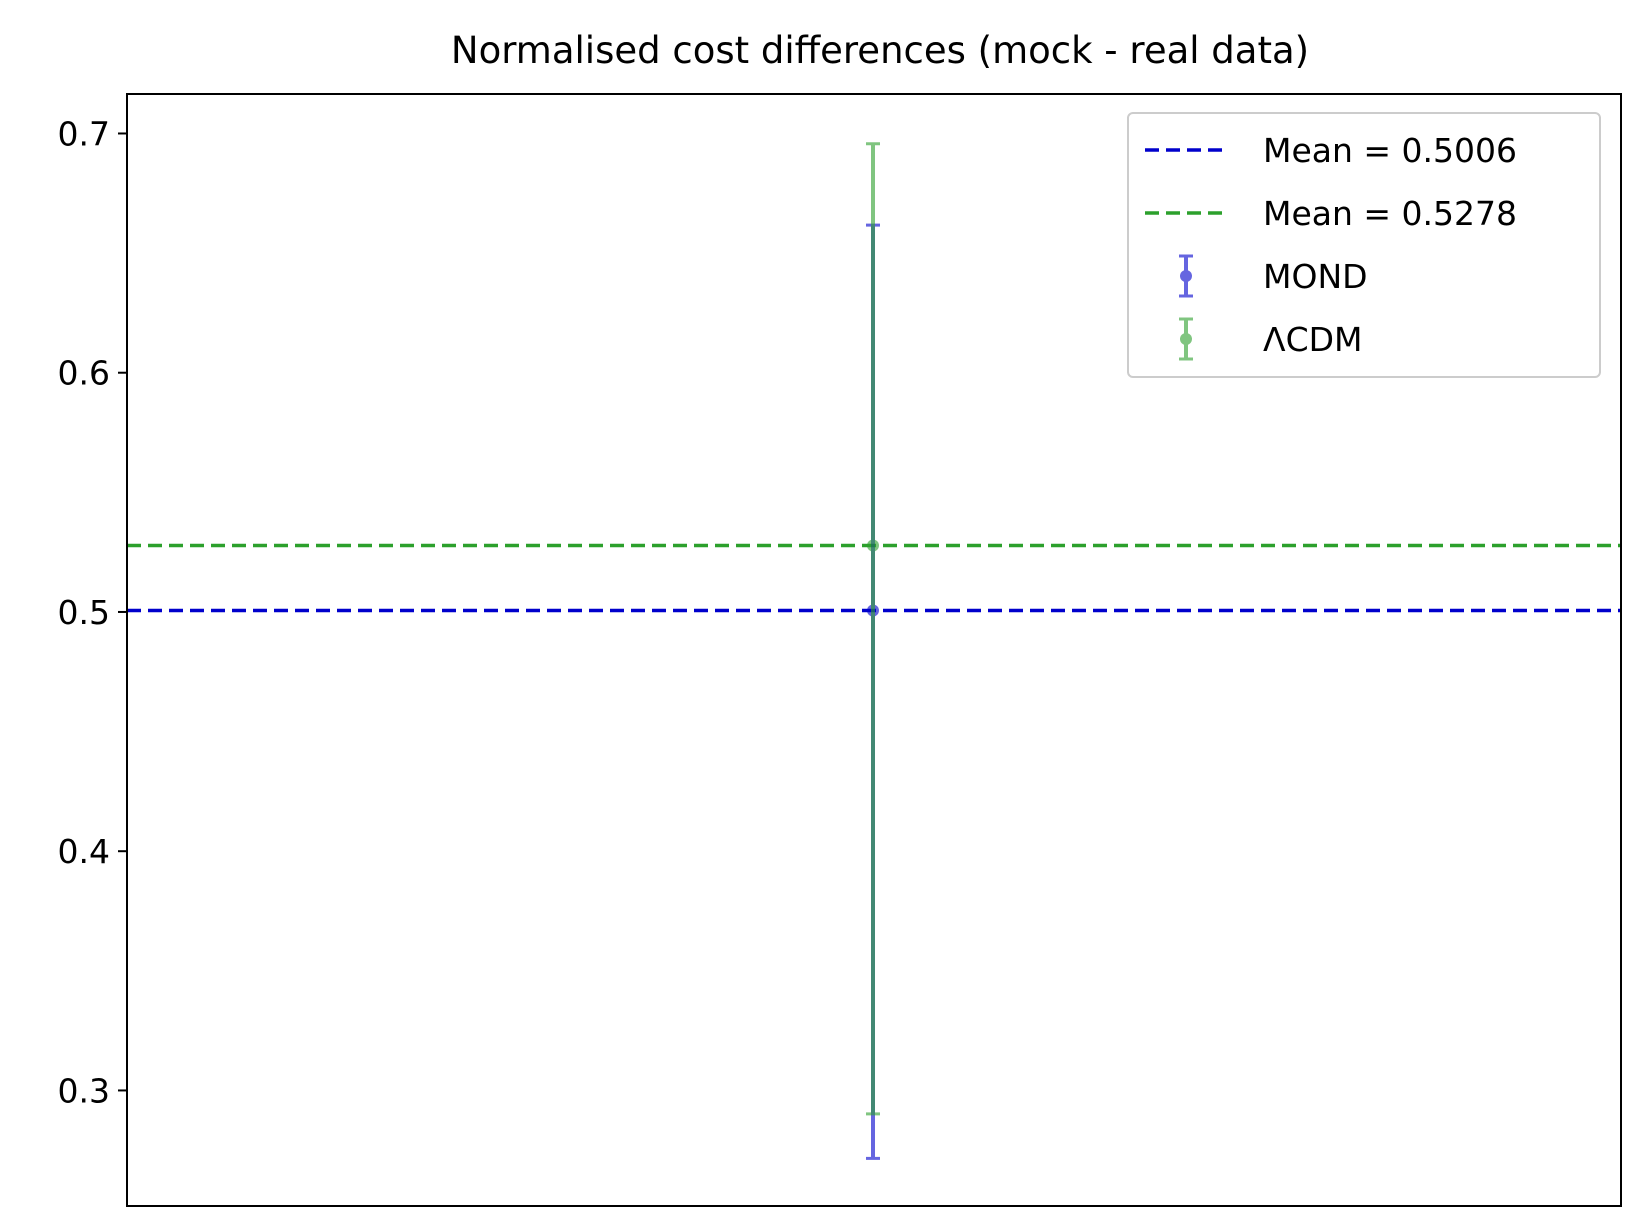  I want to click on error-bar-lcdm, so click(873, 629).